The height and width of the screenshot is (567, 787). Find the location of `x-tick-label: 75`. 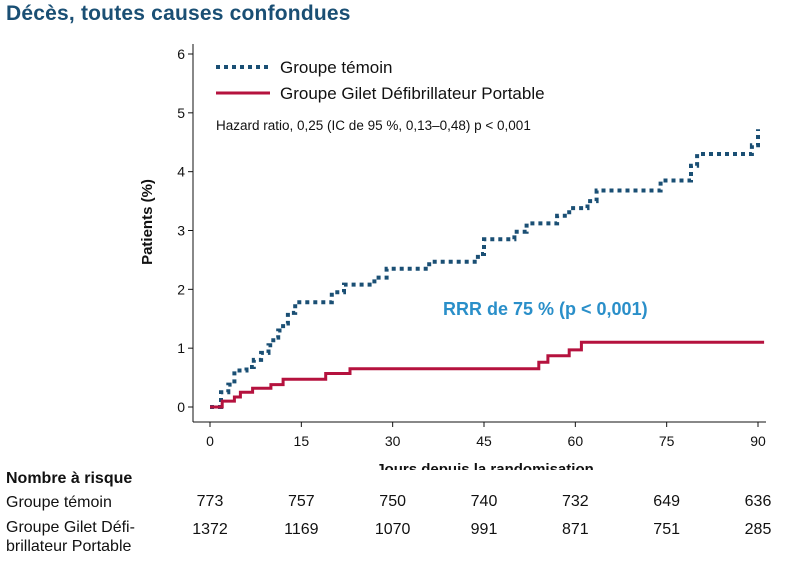

x-tick-label: 75 is located at coordinates (667, 441).